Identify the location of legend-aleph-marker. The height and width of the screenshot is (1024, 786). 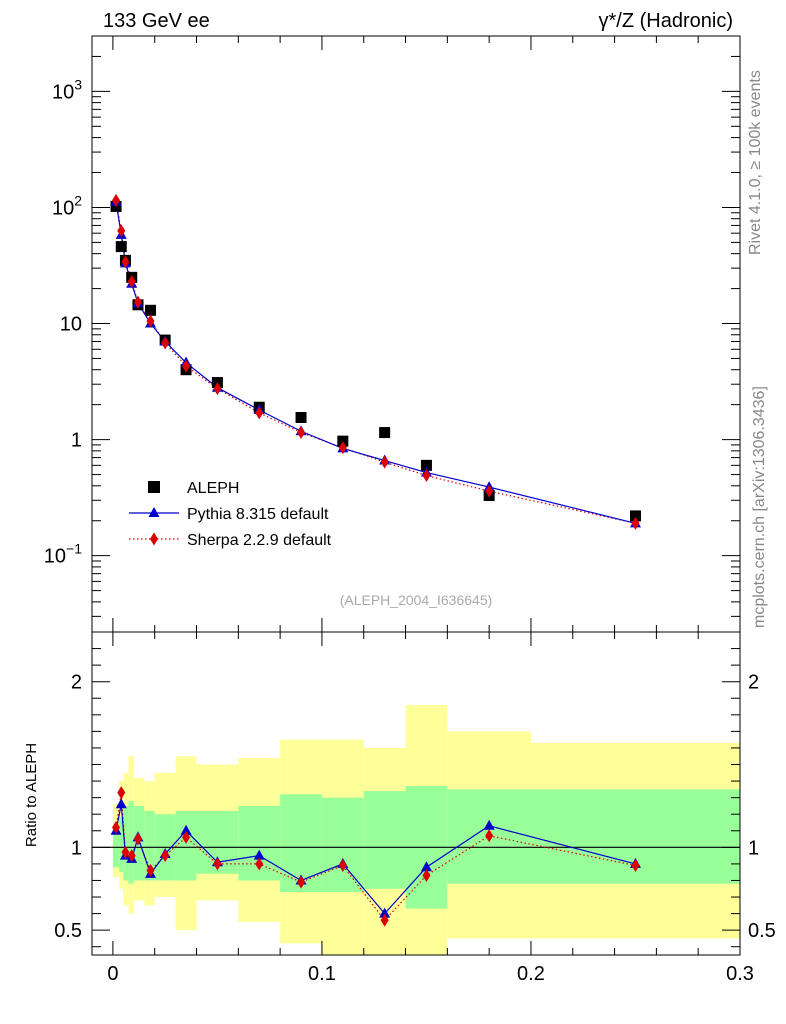
(154, 487).